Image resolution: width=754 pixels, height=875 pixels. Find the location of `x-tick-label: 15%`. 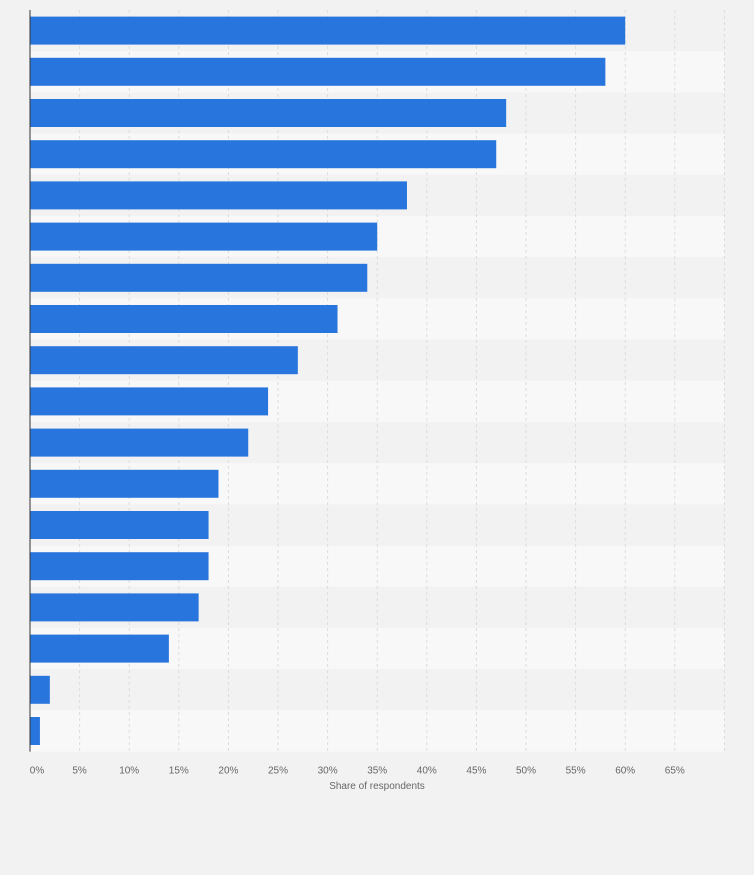

x-tick-label: 15% is located at coordinates (179, 771).